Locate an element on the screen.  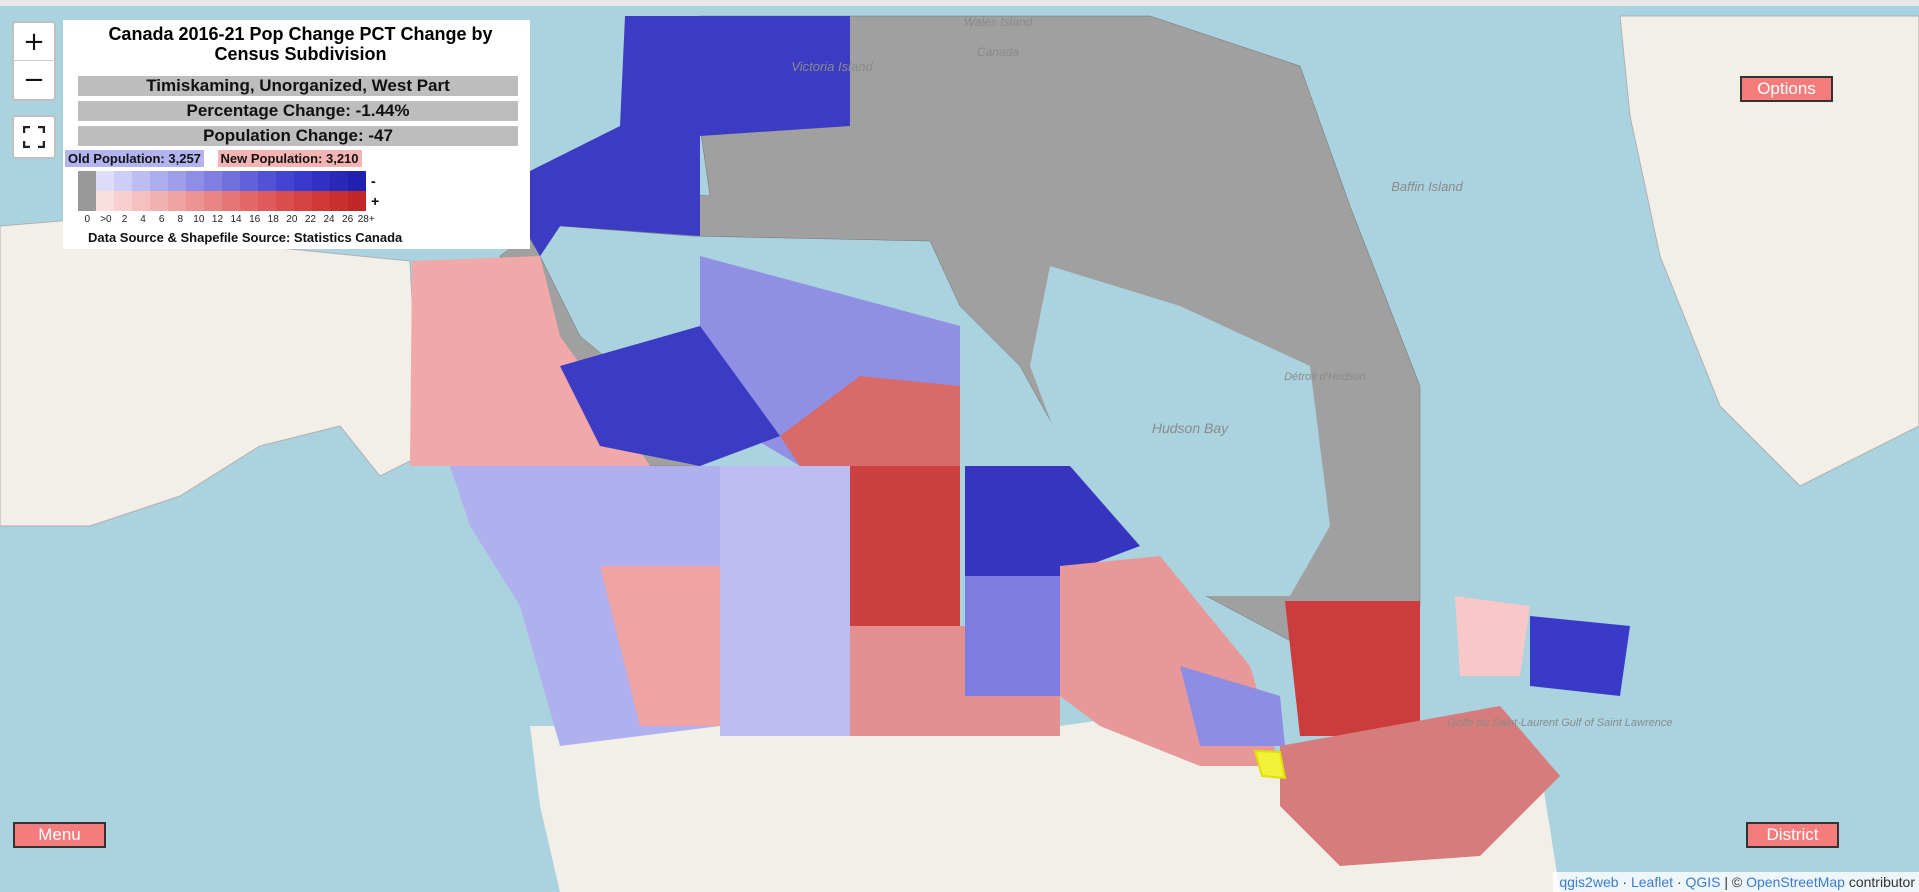
nwt-blue is located at coordinates (670, 396).